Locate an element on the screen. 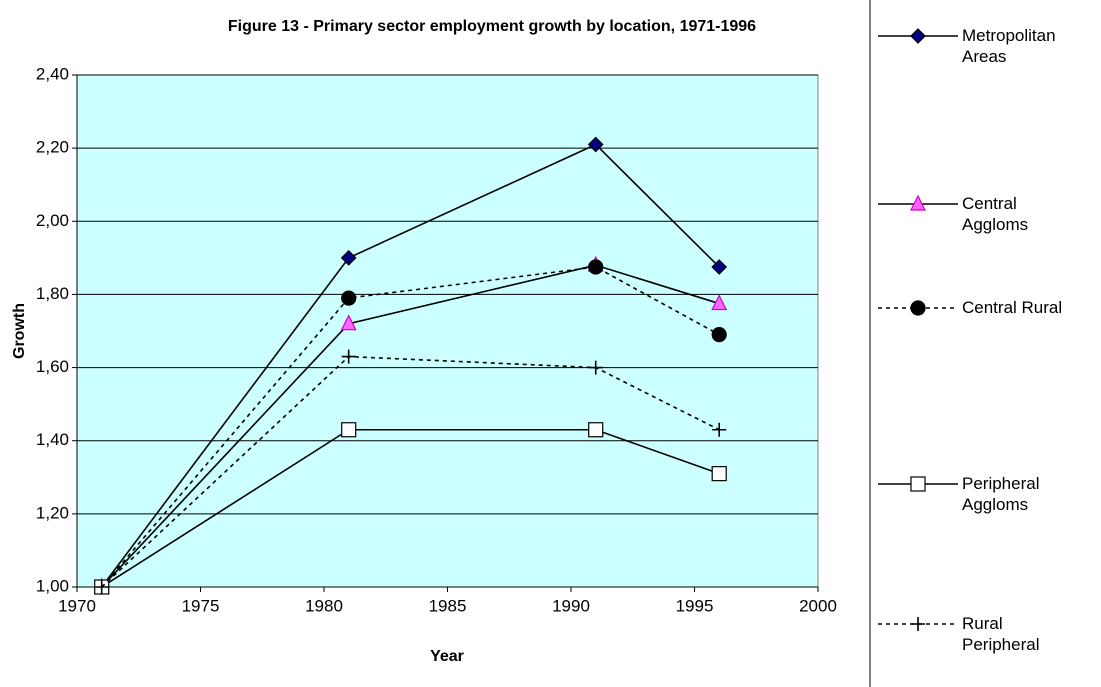 This screenshot has width=1101, height=687. y-tick-label: 1,80 is located at coordinates (52, 293).